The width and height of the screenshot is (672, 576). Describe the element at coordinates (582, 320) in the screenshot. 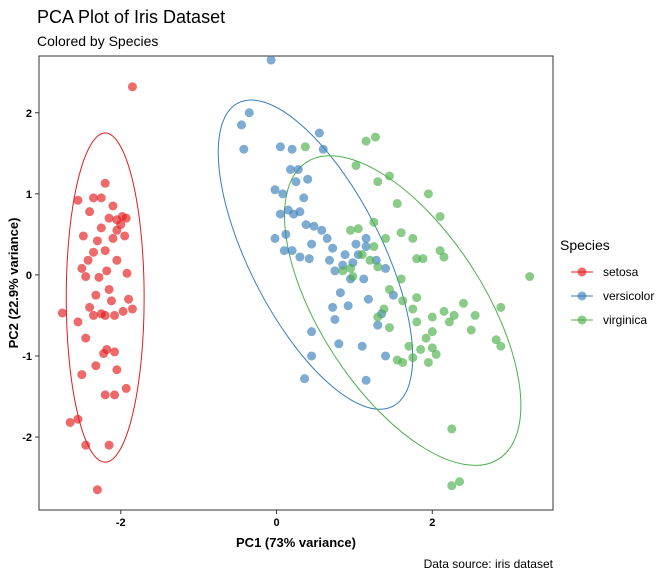

I see `legend-key-virginica` at that location.